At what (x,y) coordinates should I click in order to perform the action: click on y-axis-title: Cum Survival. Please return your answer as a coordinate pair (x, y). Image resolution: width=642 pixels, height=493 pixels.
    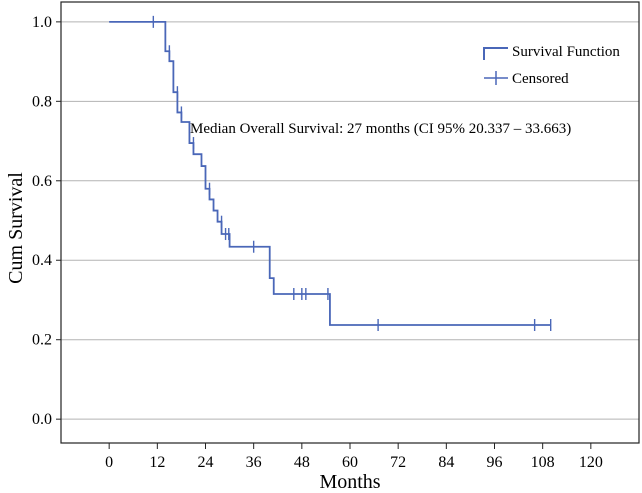
    Looking at the image, I should click on (16, 228).